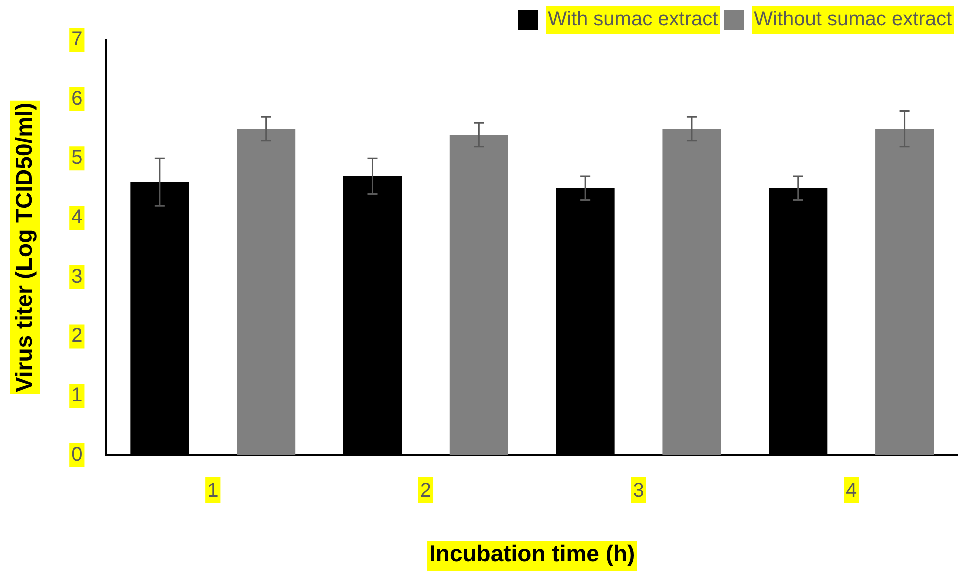  Describe the element at coordinates (633, 19) in the screenshot. I see `legend-label: With sumac extract` at that location.